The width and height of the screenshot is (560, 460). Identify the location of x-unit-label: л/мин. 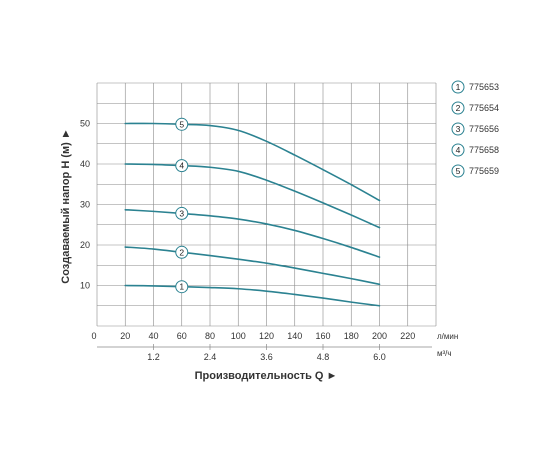
(447, 336).